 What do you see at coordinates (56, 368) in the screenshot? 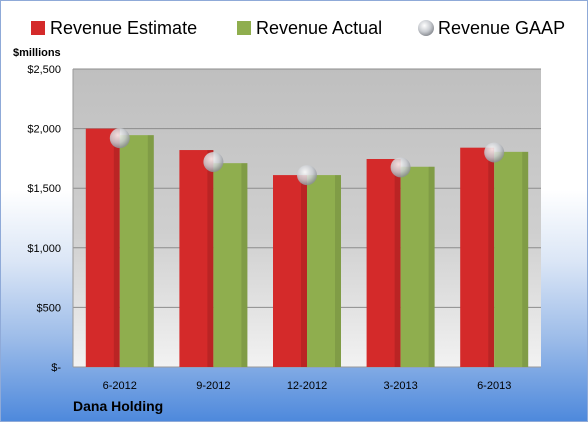
I see `y-tick-label: $-` at bounding box center [56, 368].